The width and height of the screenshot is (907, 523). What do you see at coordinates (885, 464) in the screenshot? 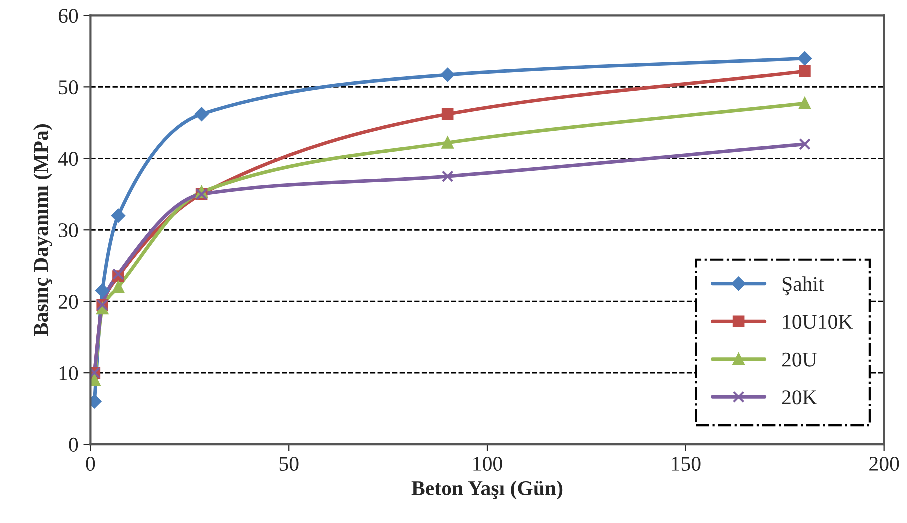
I see `x-tick-label: 200` at bounding box center [885, 464].